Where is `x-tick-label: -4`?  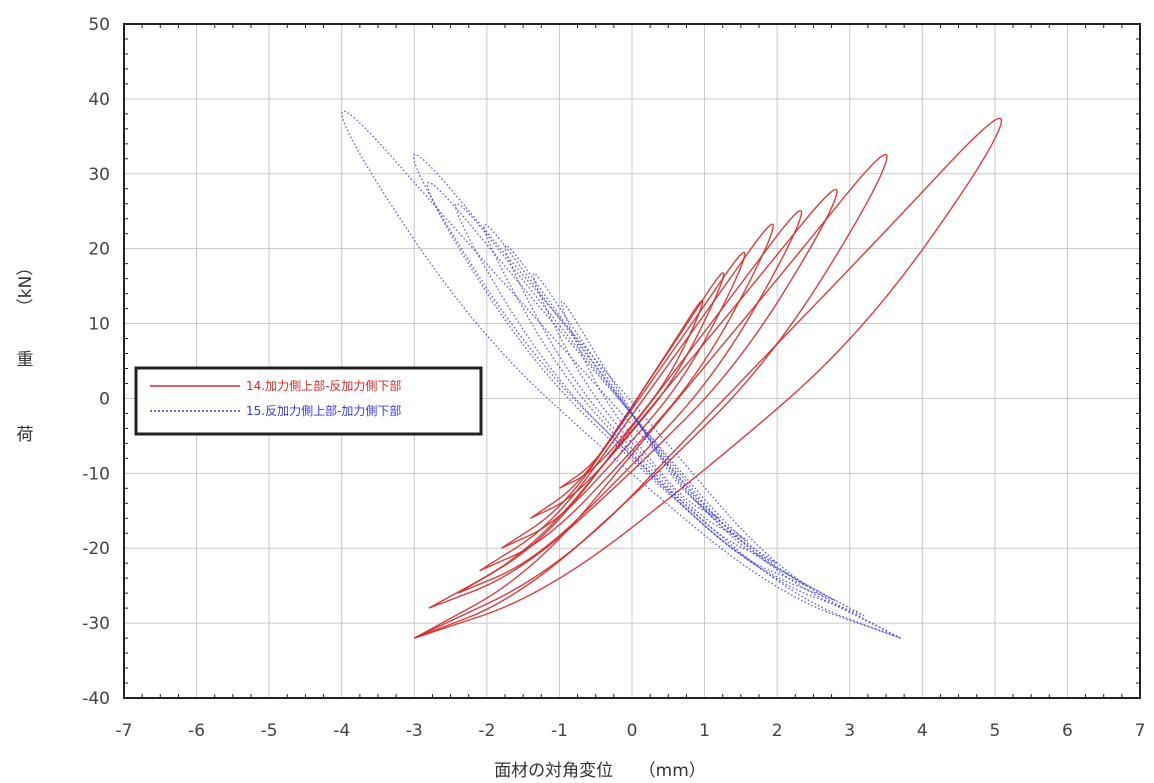 x-tick-label: -4 is located at coordinates (341, 731).